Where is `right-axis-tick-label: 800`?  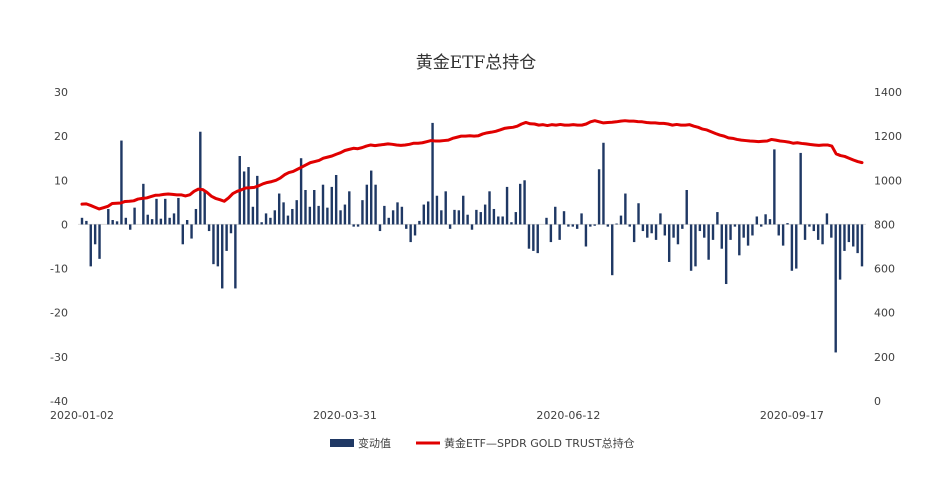
right-axis-tick-label: 800 is located at coordinates (884, 224).